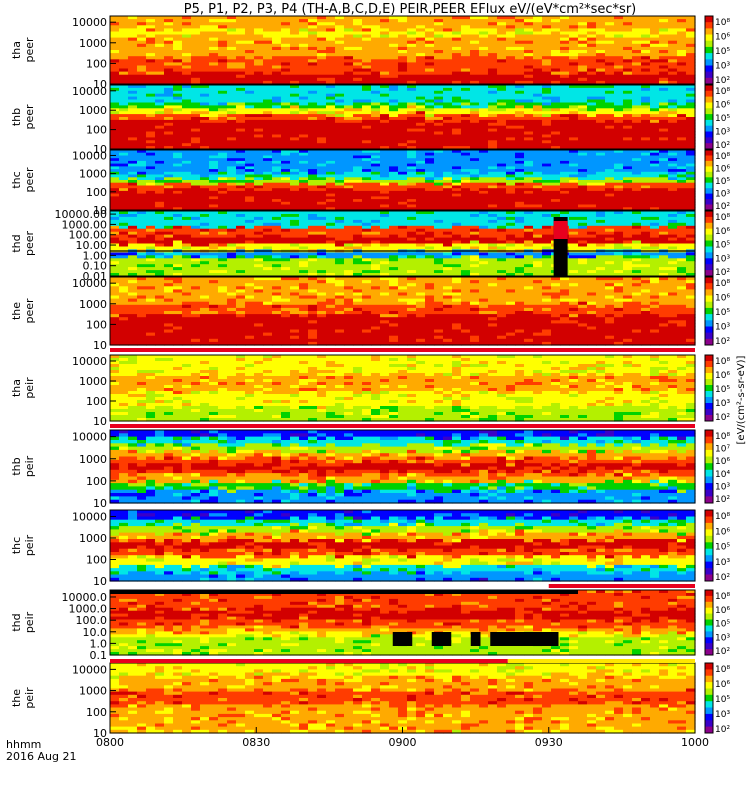  Describe the element at coordinates (29, 117) in the screenshot. I see `panel-ysublabel: peer` at that location.